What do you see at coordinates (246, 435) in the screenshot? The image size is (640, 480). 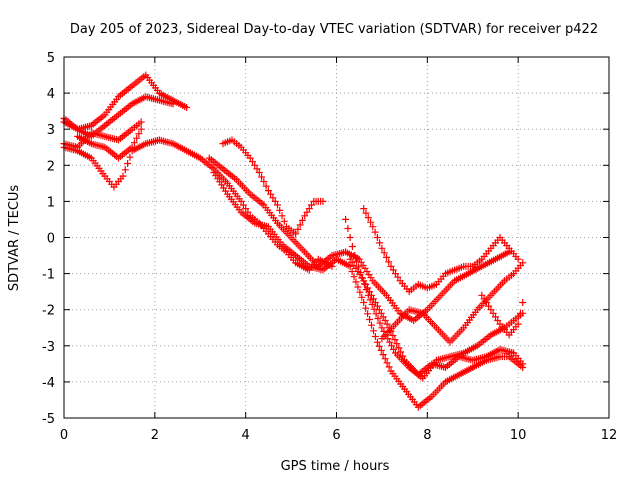 I see `x-tick-label: 4` at bounding box center [246, 435].